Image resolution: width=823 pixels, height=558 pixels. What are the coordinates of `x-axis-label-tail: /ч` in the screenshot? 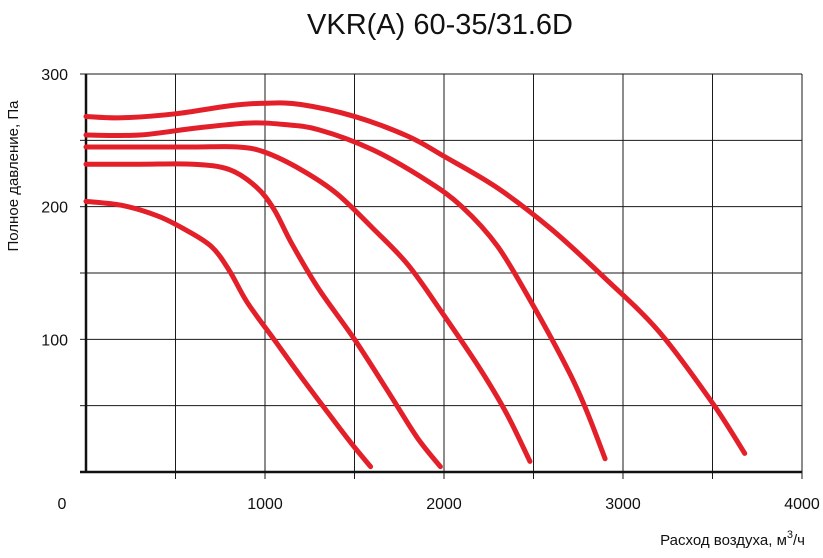 It's located at (799, 540).